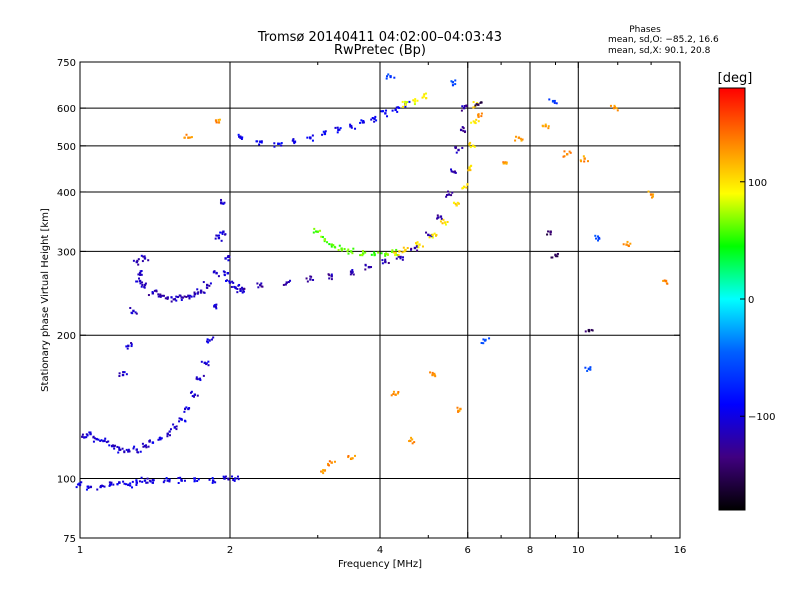 The width and height of the screenshot is (800, 600). I want to click on phase-heading: Phases, so click(645, 30).